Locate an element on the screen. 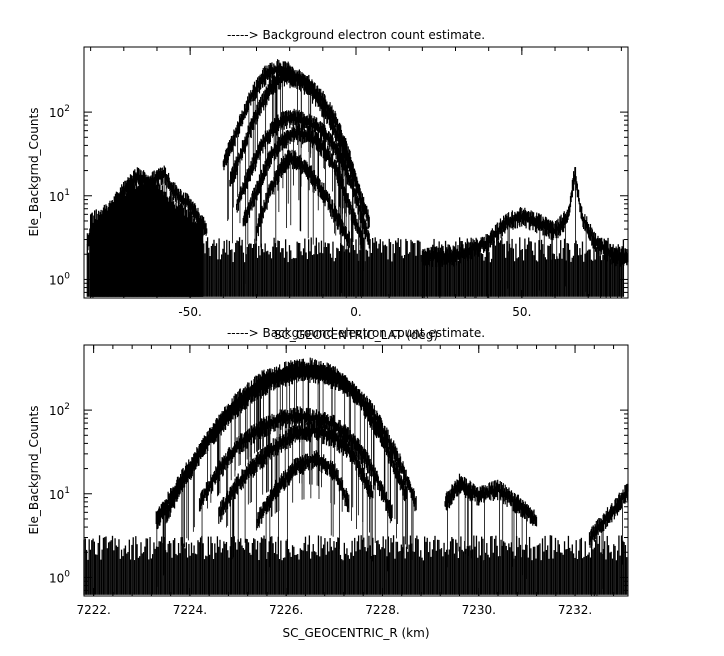  x-tick-label: 7222. is located at coordinates (93, 610).